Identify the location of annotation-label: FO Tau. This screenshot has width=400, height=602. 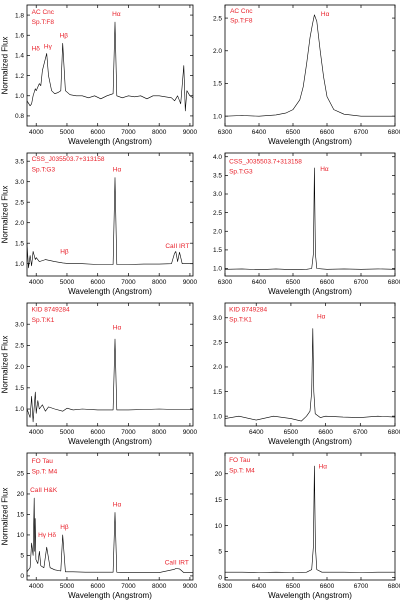
(240, 460).